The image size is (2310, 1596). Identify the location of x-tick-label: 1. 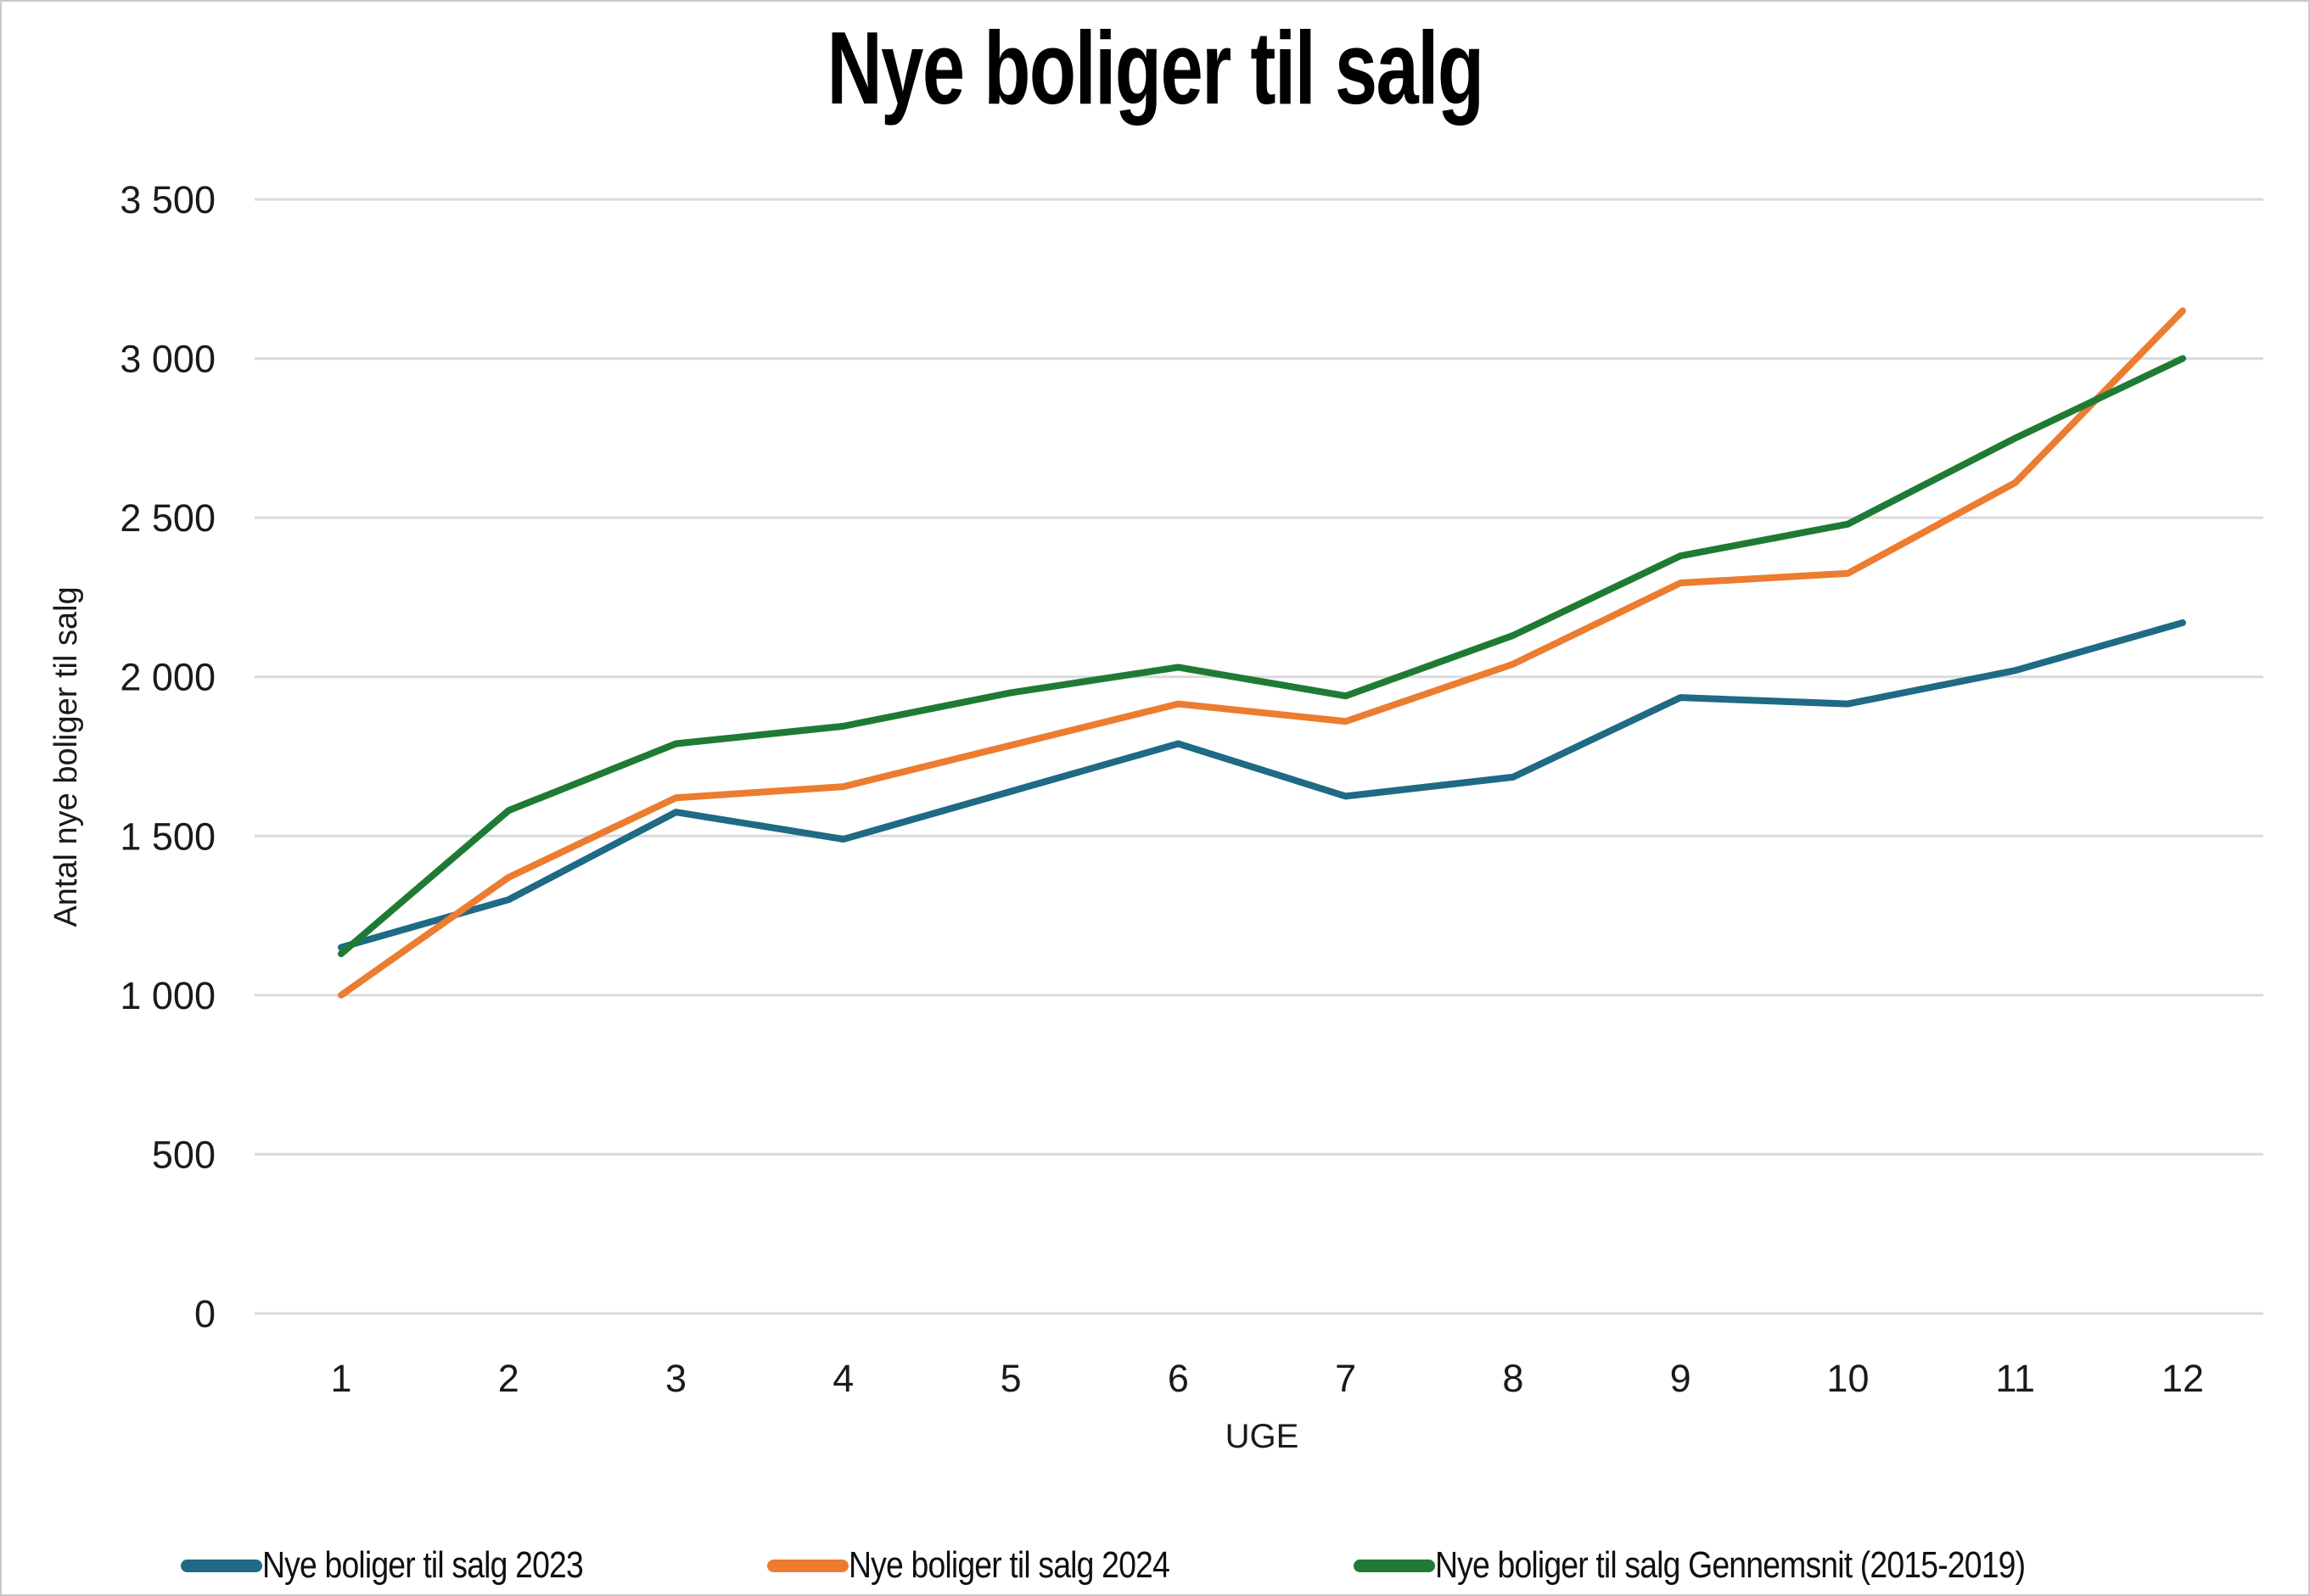
(340, 1378).